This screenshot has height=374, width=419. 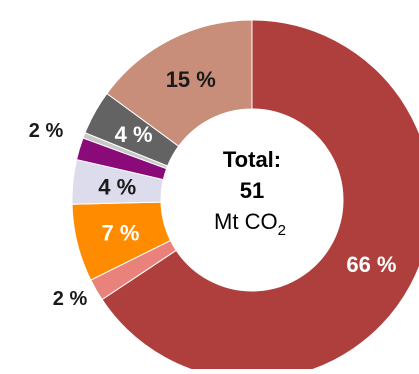 What do you see at coordinates (252, 190) in the screenshot?
I see `center-total-value: 51` at bounding box center [252, 190].